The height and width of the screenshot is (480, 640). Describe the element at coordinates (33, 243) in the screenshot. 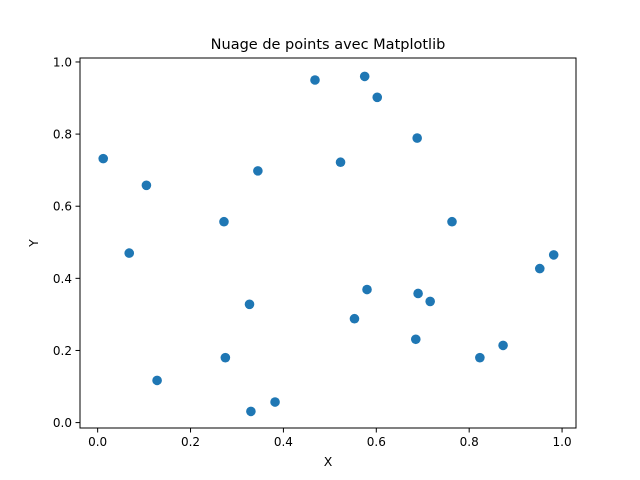

I see `y-axis-label: Y` at that location.